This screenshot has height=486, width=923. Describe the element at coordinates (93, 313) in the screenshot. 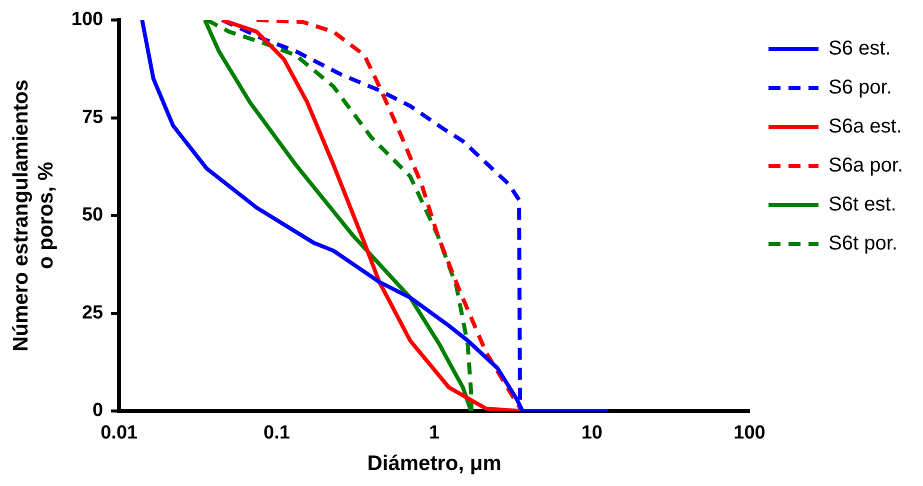

I see `y-tick-label: 25` at that location.